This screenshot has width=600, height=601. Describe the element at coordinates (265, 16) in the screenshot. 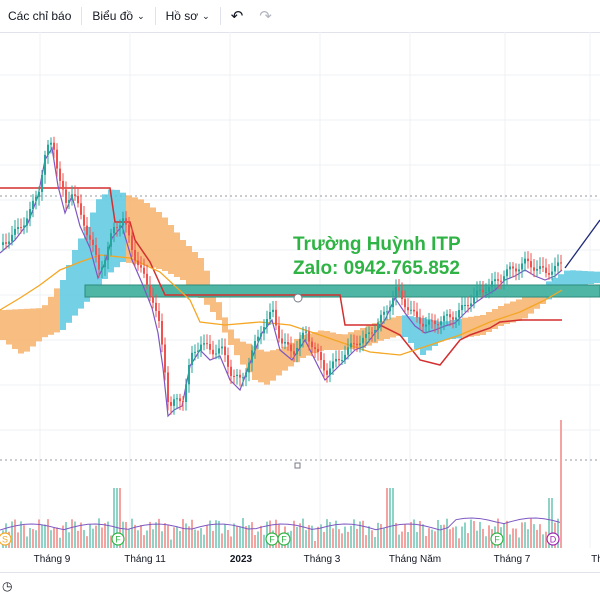

I see `redo-icon: ↷` at that location.